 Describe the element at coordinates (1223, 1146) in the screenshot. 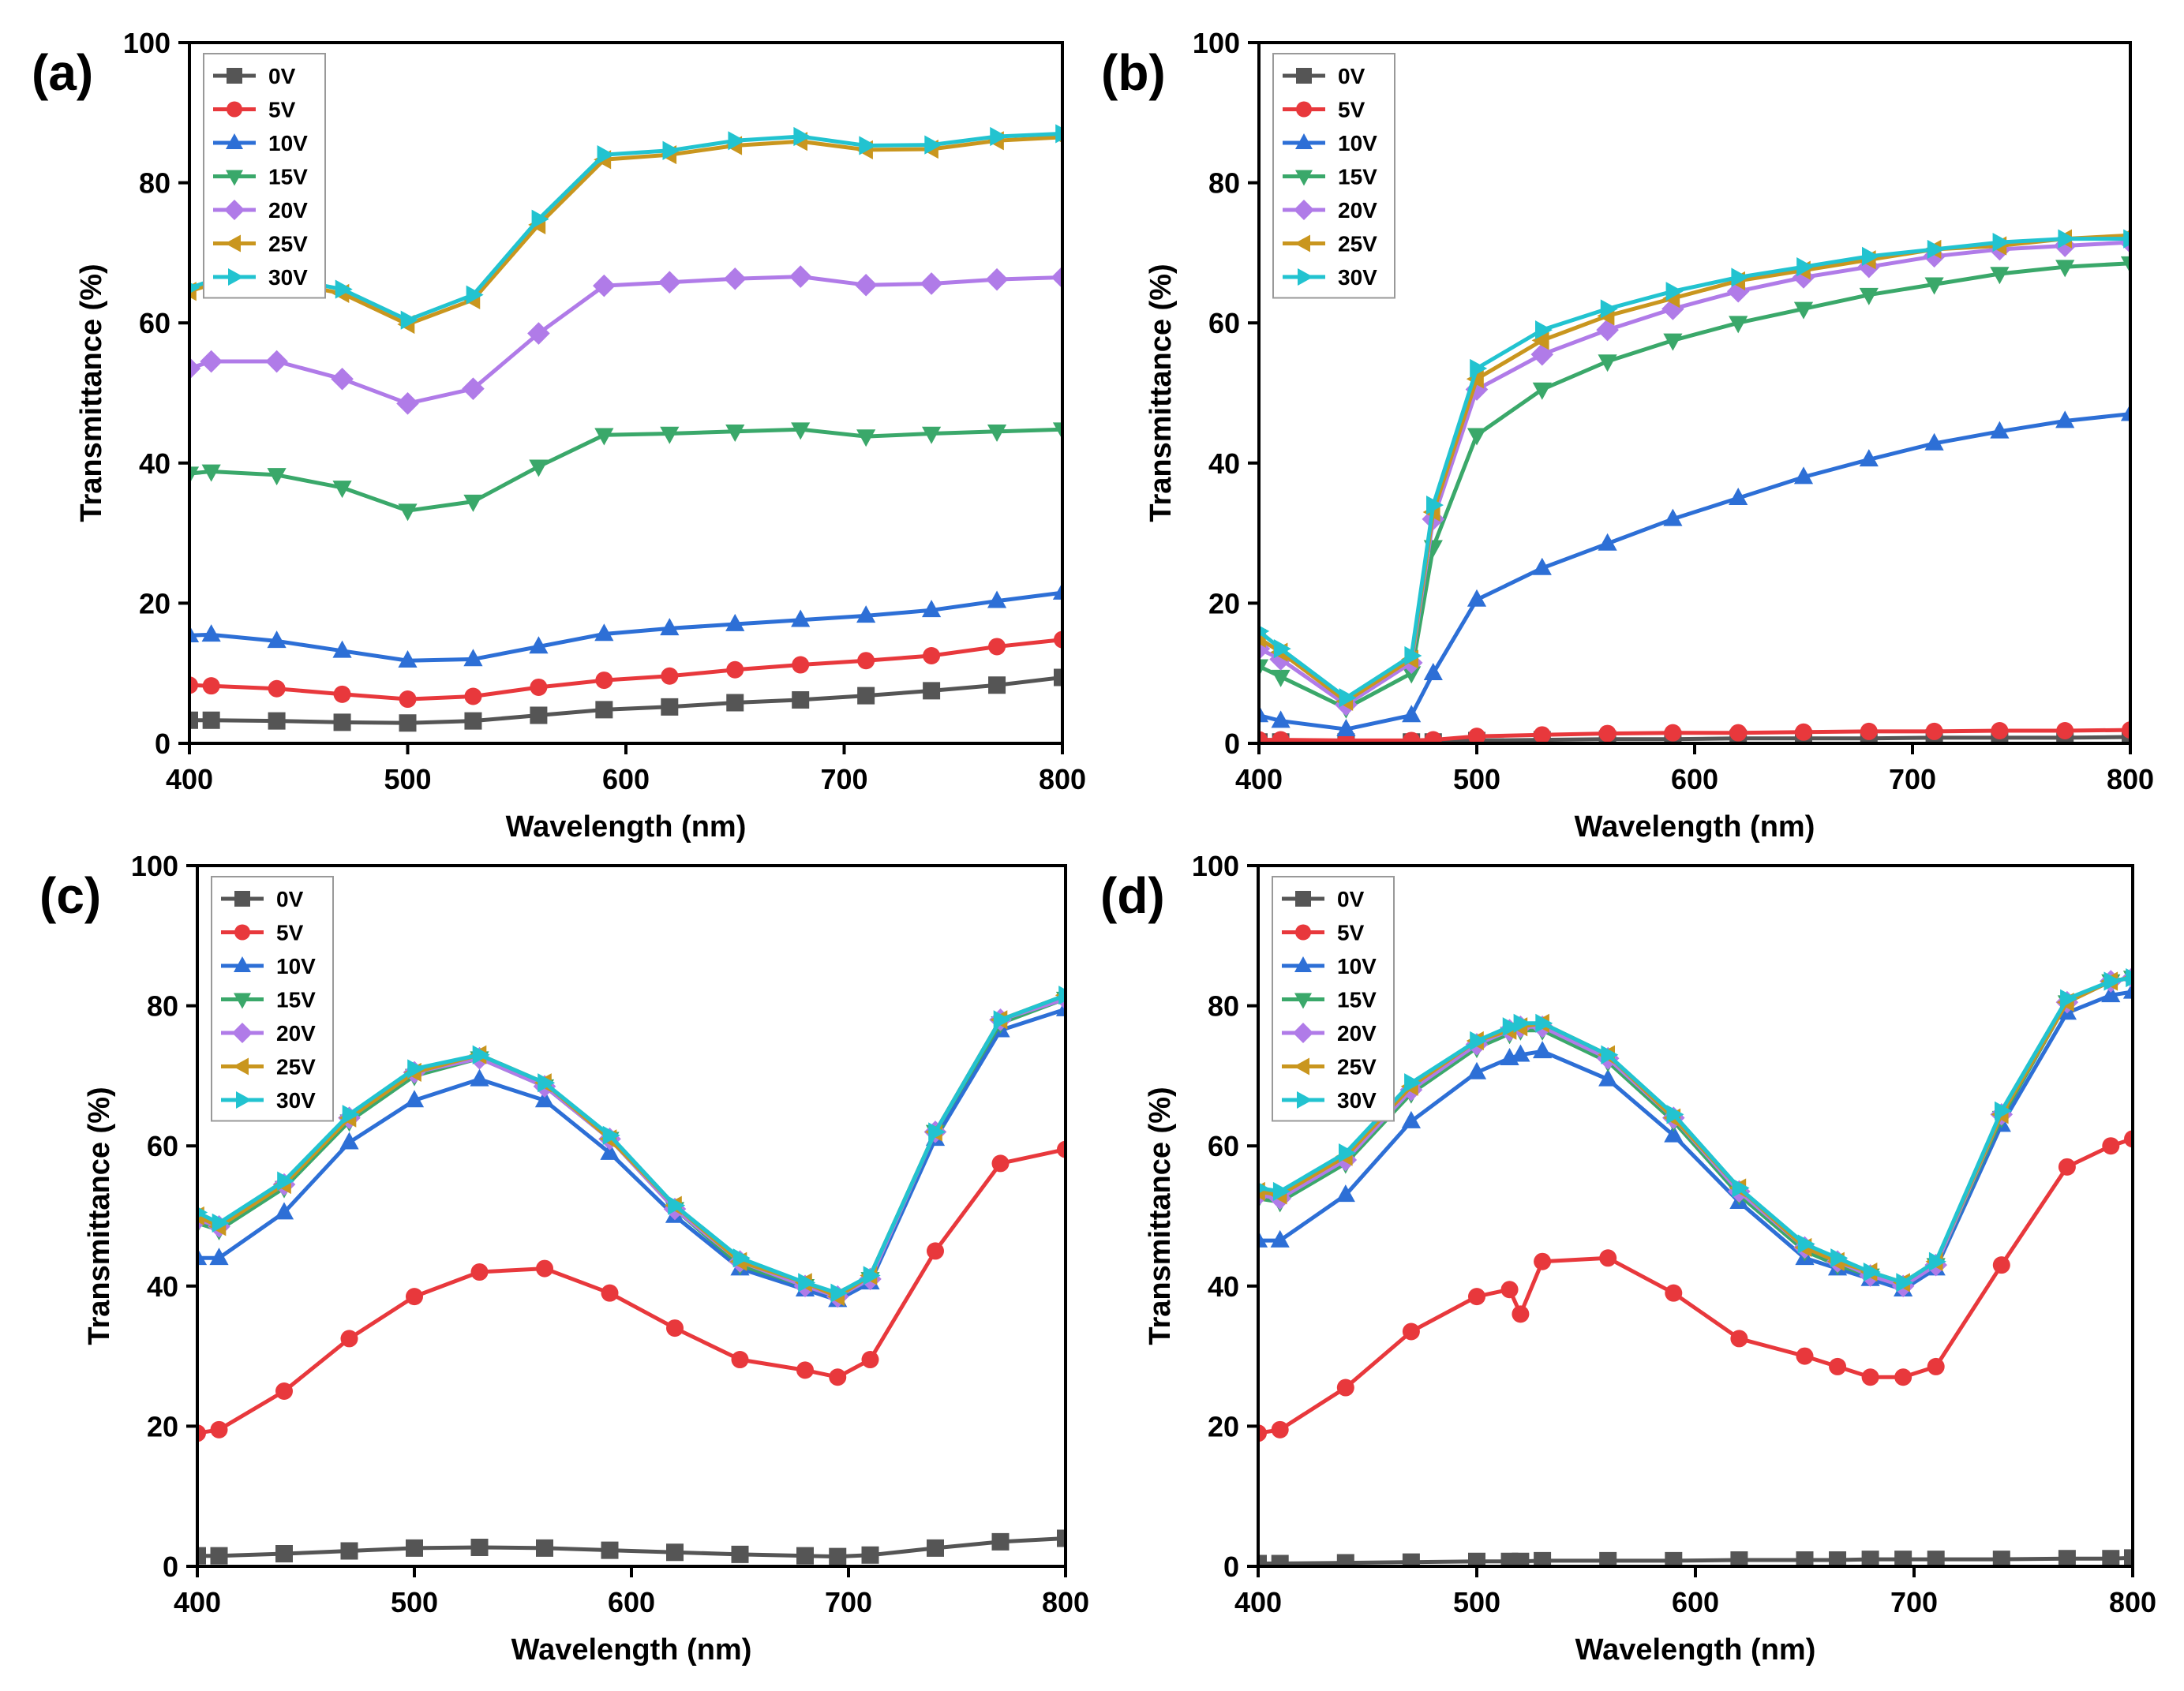

I see `y-tick-label: 60` at that location.